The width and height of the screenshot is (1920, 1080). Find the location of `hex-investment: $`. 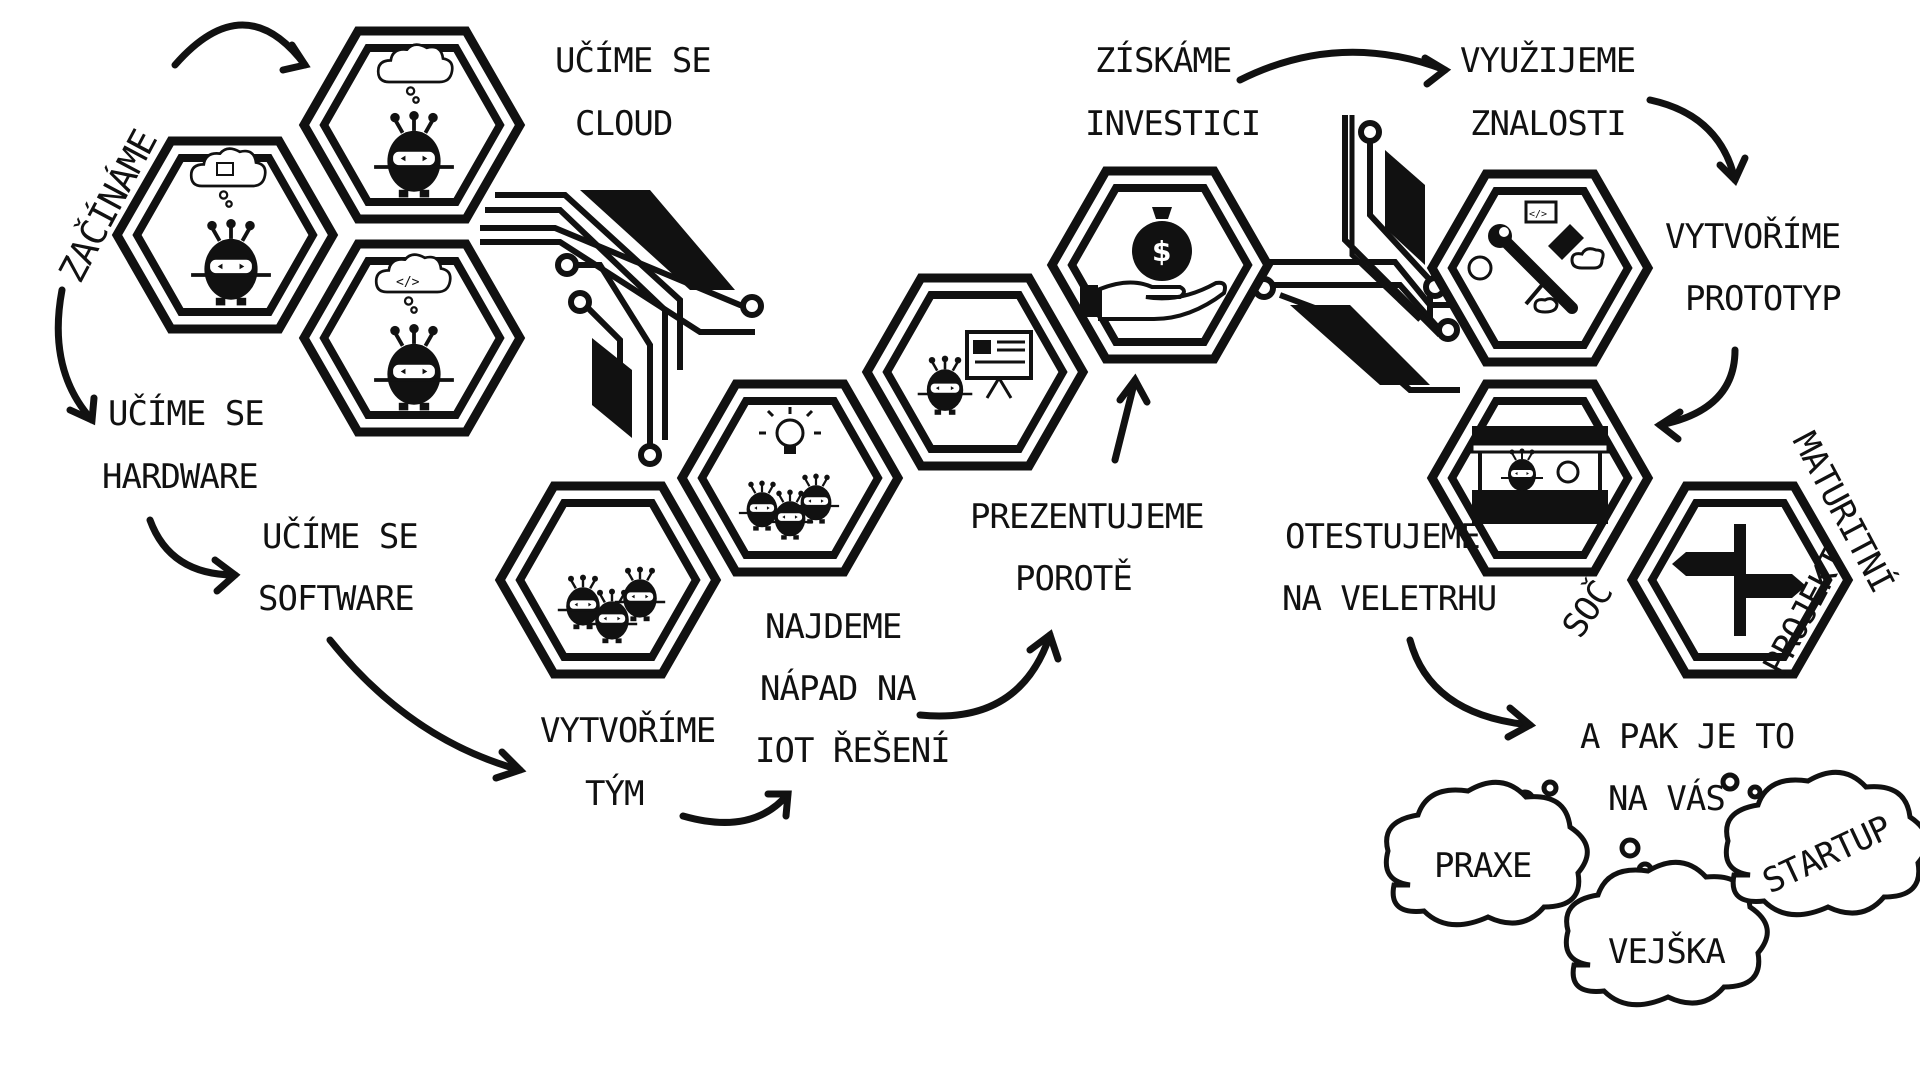

hex-investment: $ is located at coordinates (1160, 265).